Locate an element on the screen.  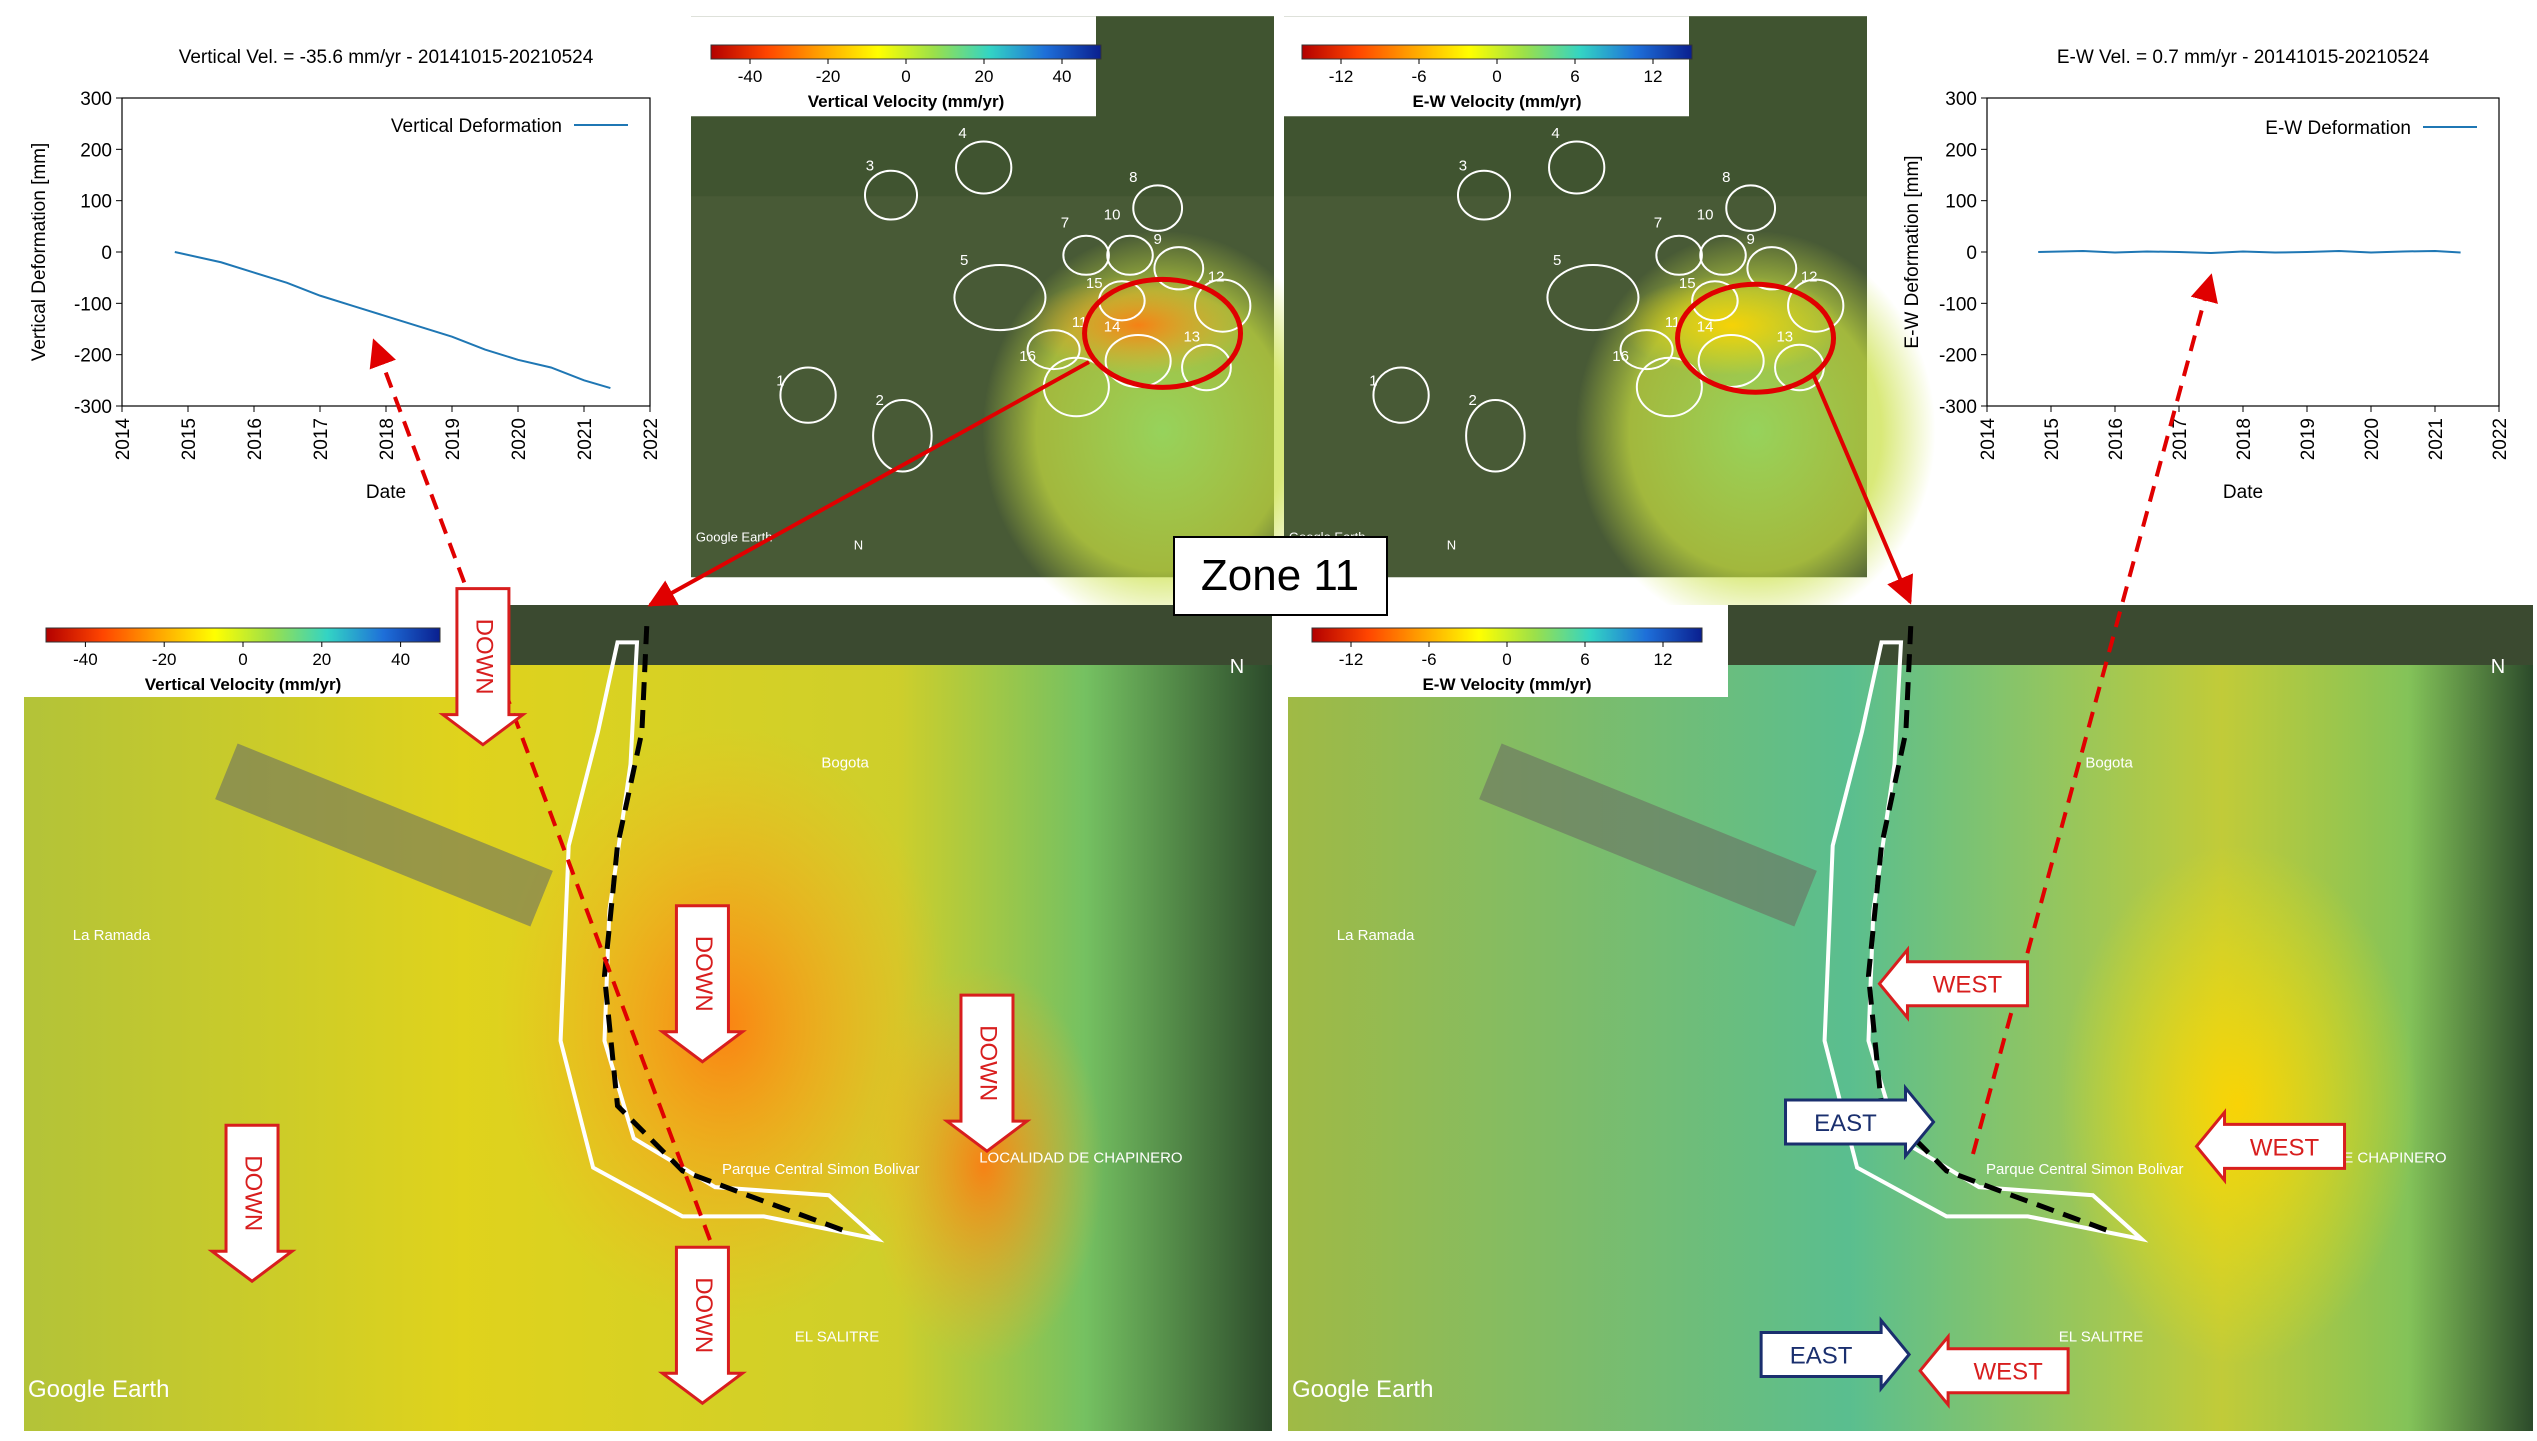
colorbar-tick-label: -6 is located at coordinates (1428, 659).